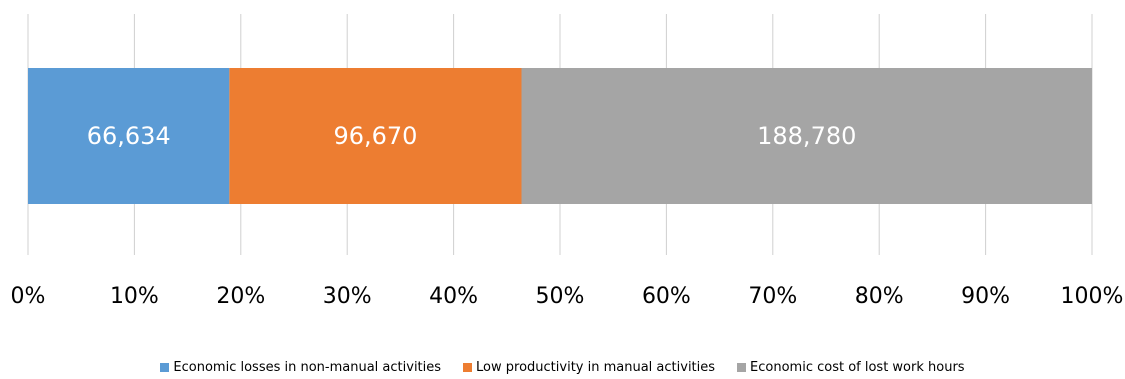 The image size is (1125, 379). Describe the element at coordinates (453, 296) in the screenshot. I see `x-tick-label: 40%` at that location.